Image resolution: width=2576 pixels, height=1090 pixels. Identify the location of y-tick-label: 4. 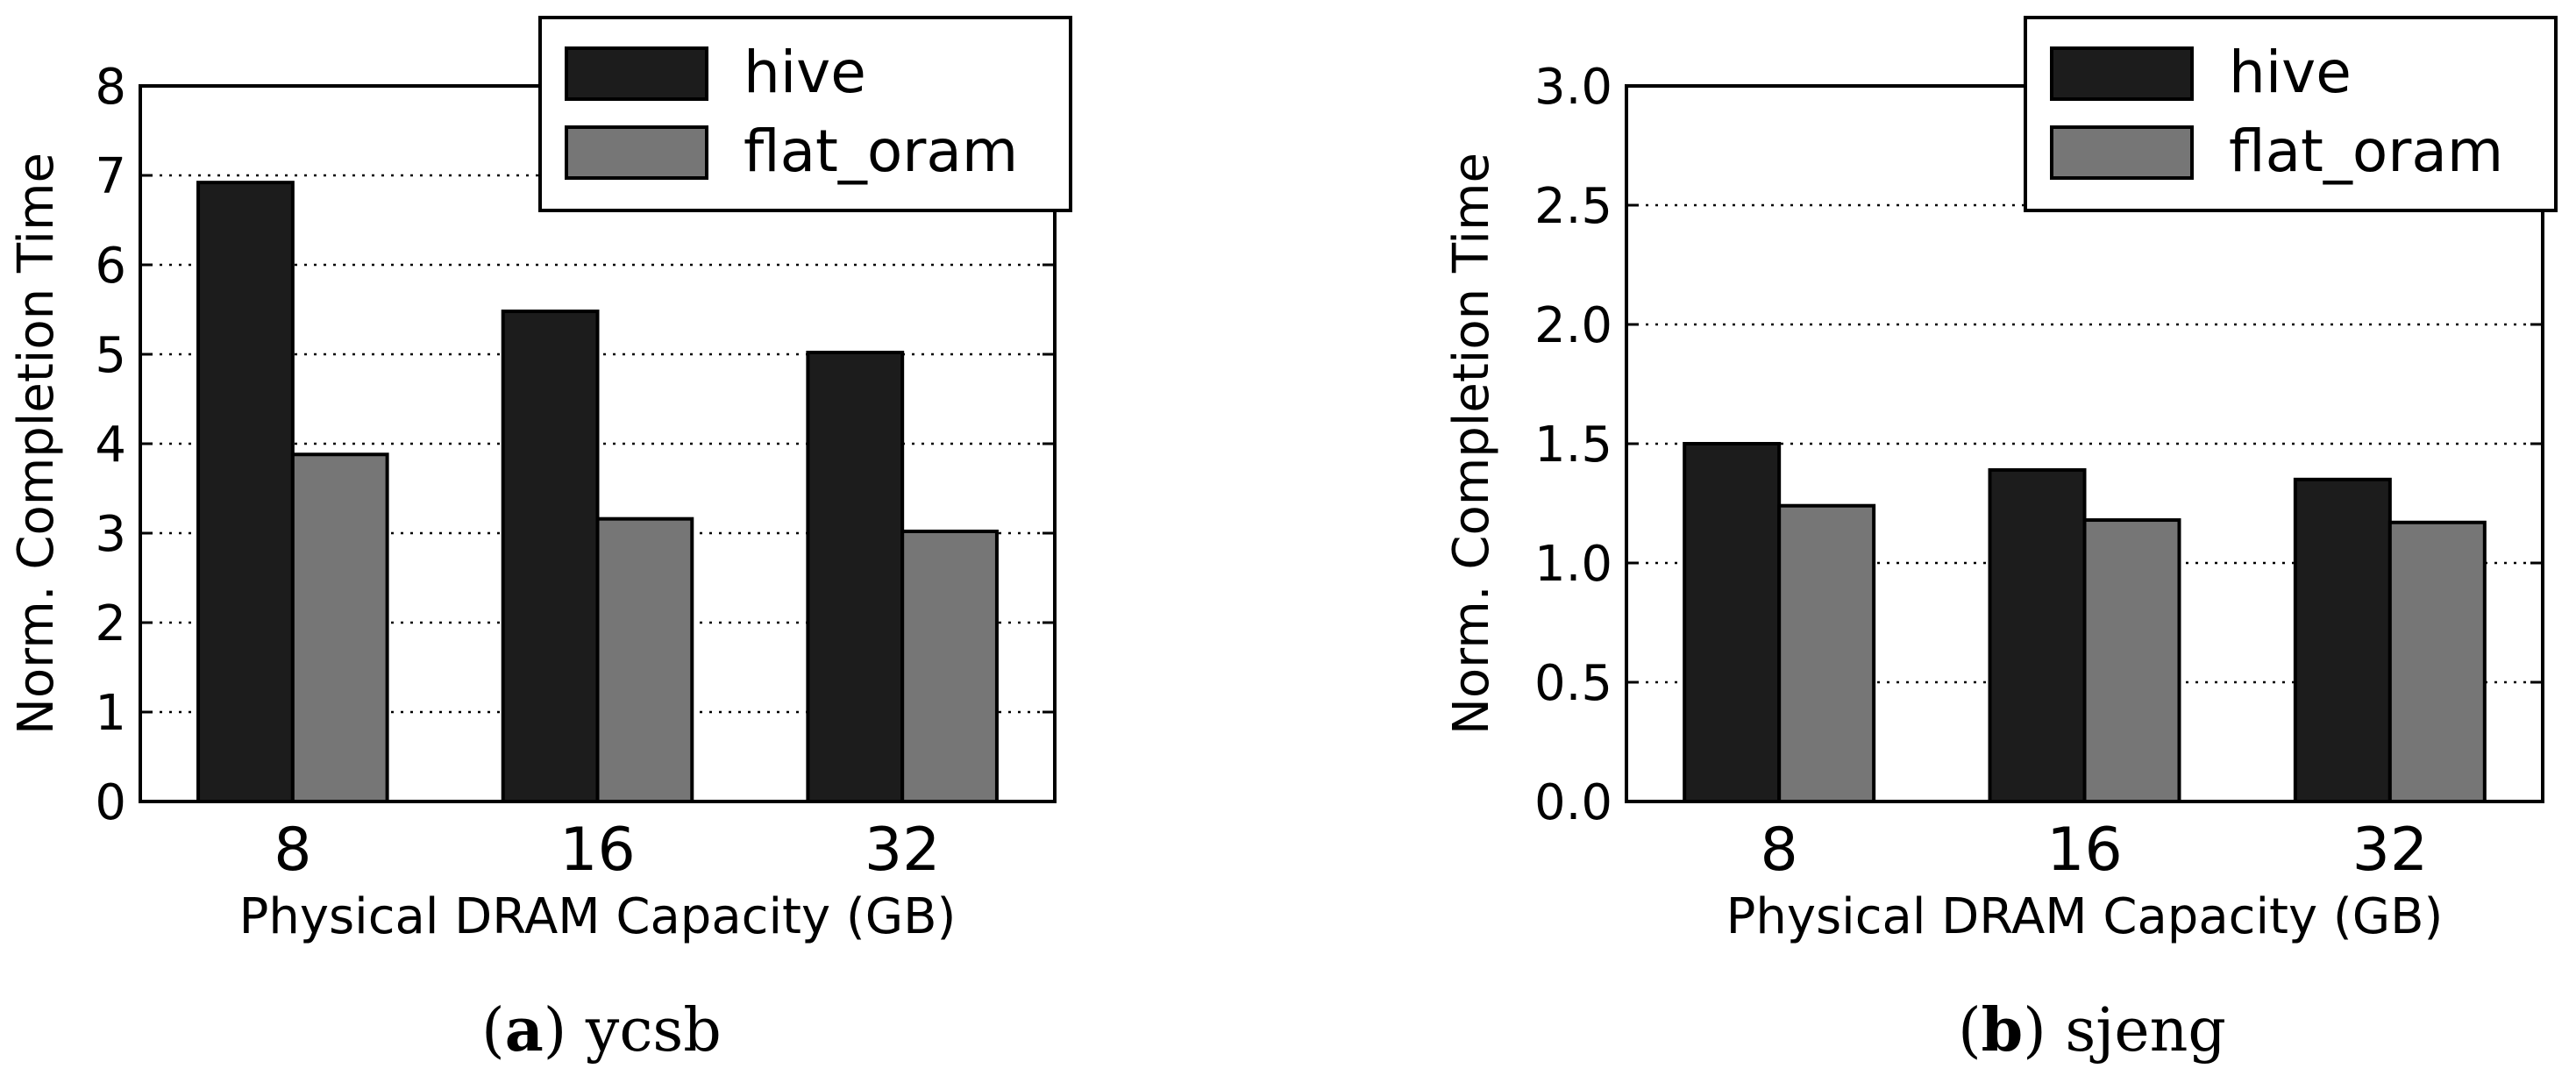
(110, 445).